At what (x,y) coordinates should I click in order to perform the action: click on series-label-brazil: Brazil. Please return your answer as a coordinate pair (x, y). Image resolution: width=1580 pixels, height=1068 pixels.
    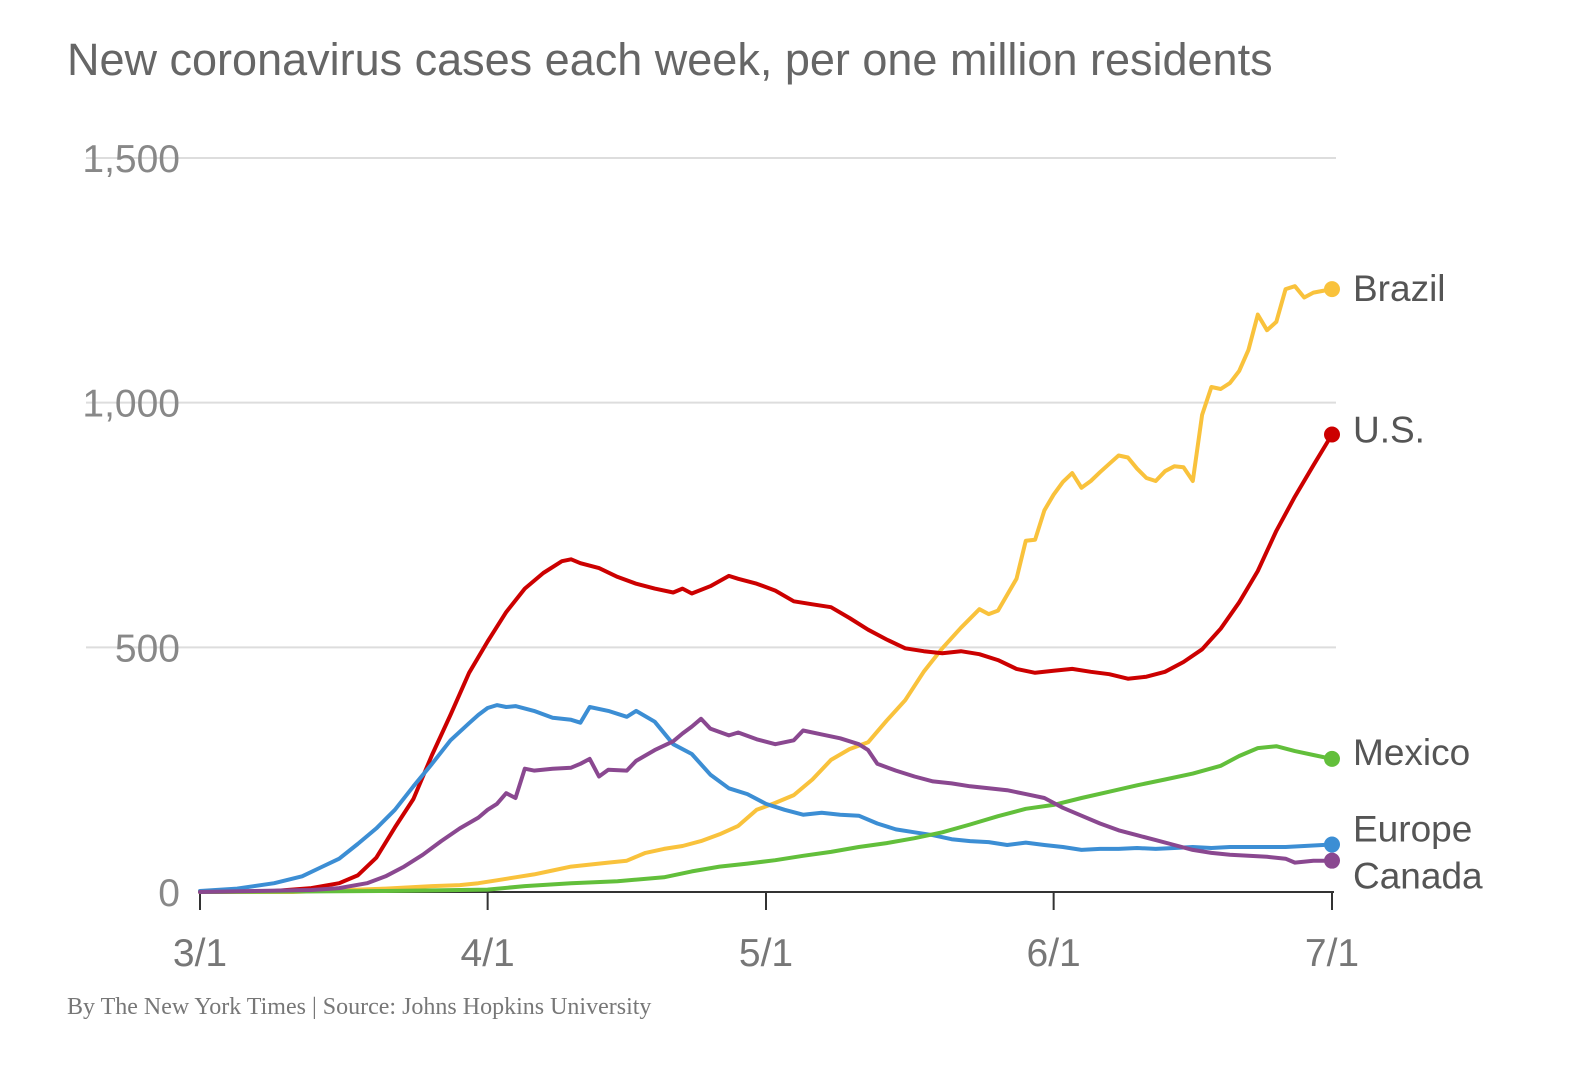
    Looking at the image, I should click on (1399, 288).